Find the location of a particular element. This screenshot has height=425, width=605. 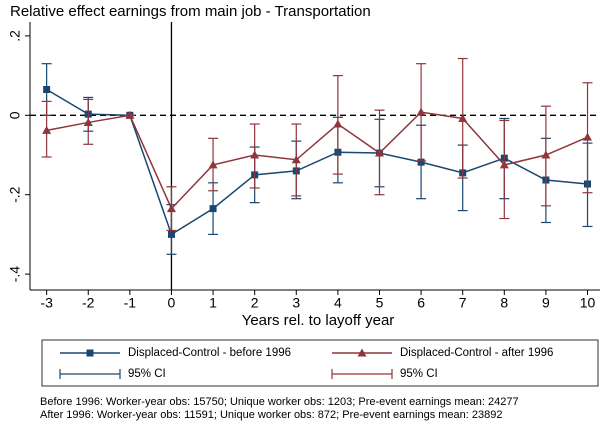

x-tick-label: 0 is located at coordinates (172, 303).